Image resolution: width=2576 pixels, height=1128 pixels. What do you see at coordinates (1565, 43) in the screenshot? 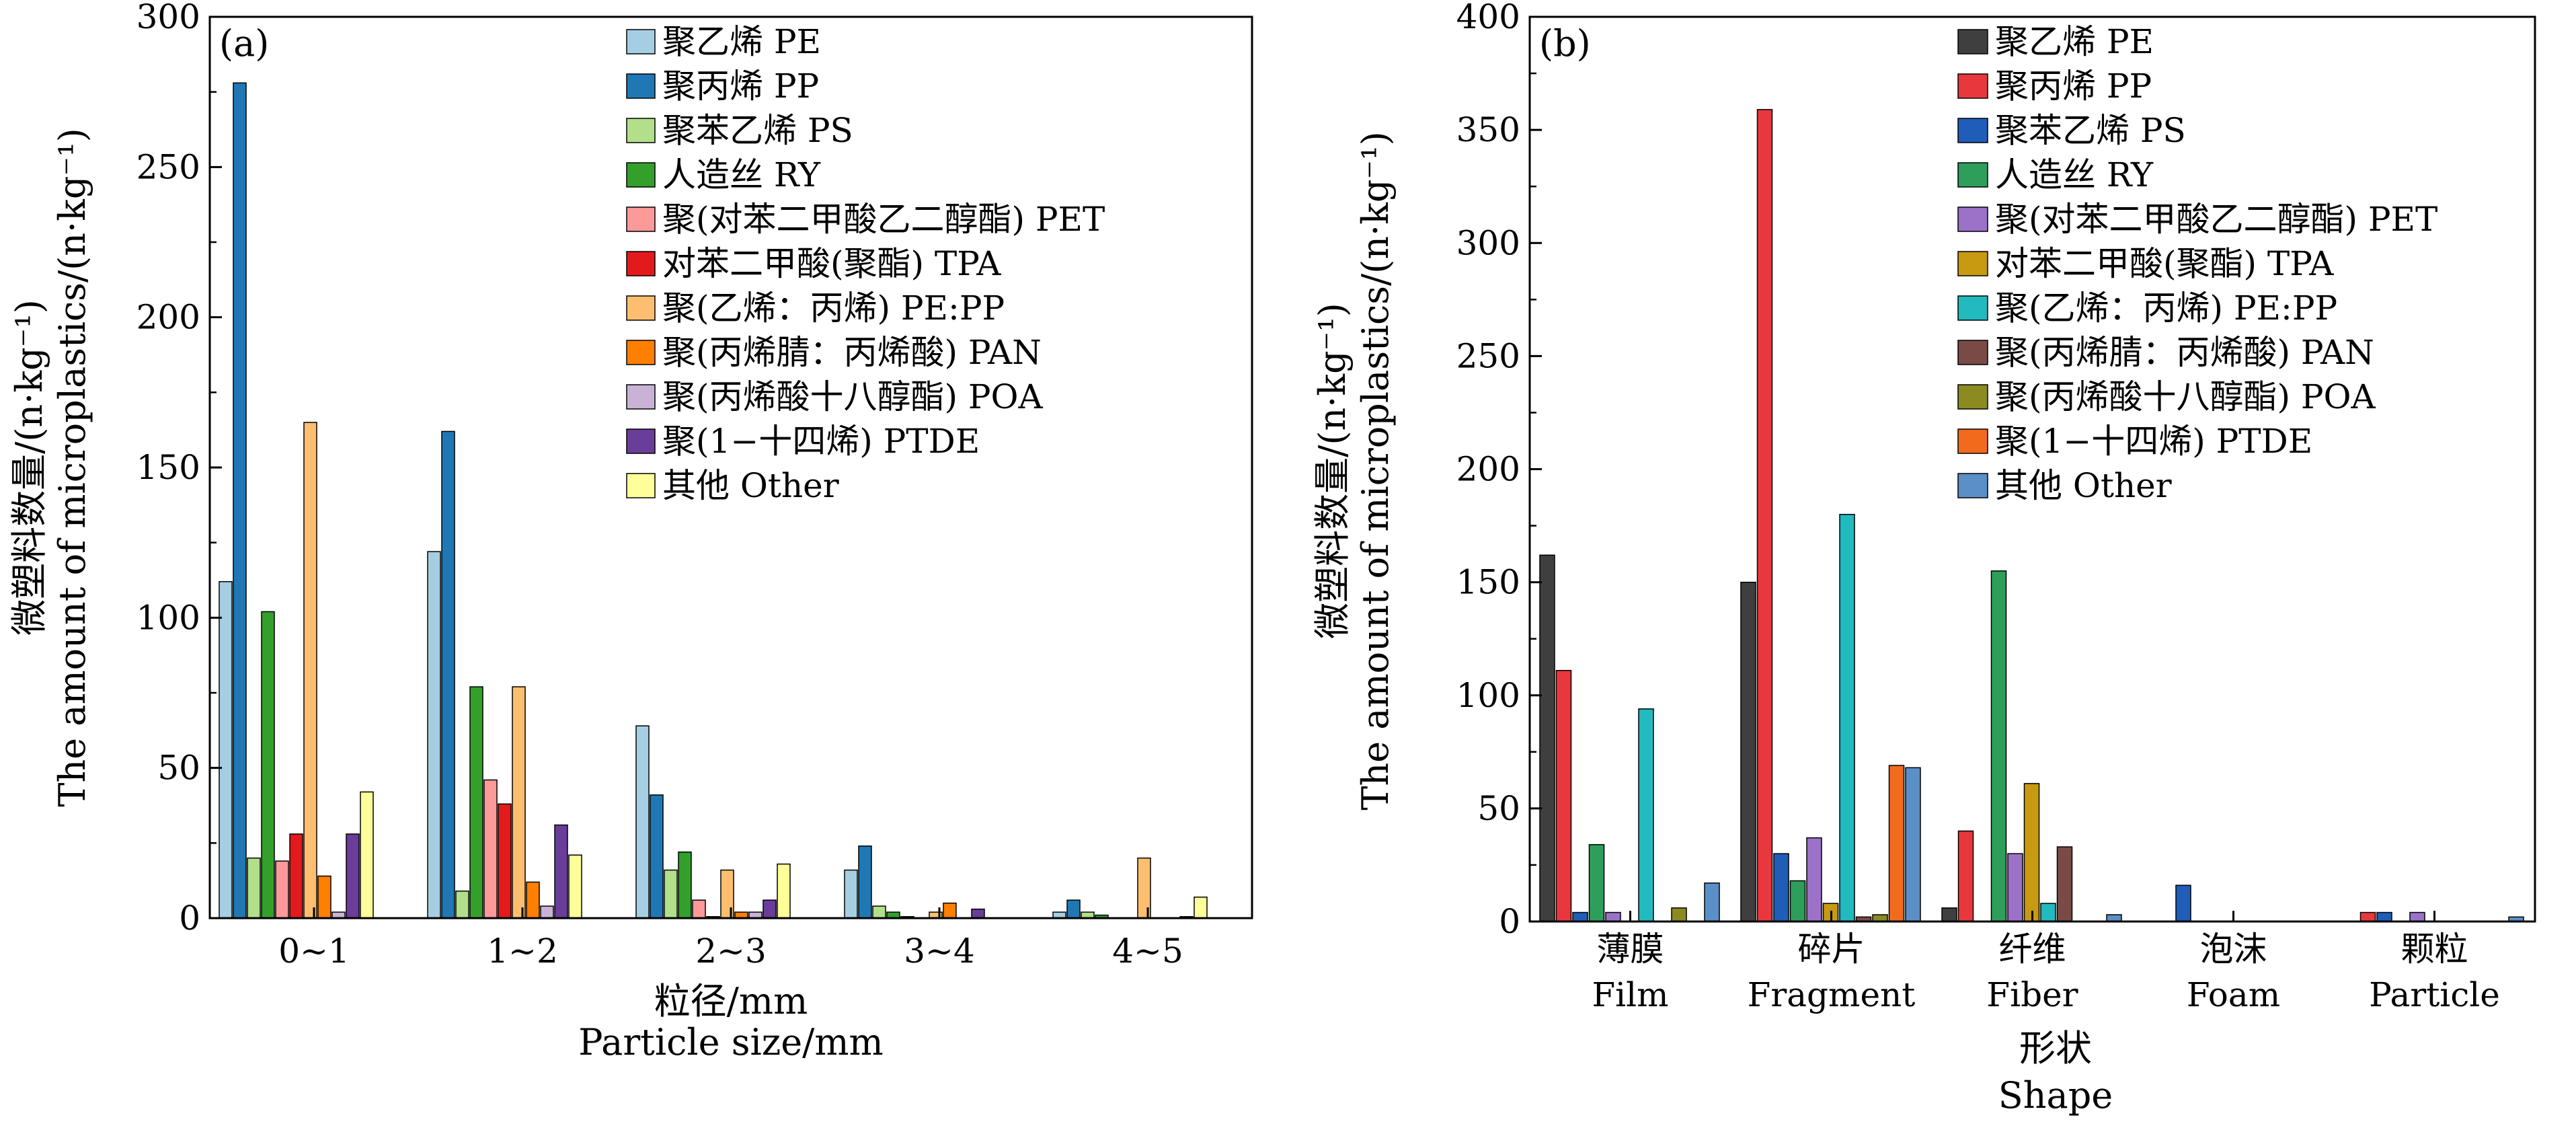
I see `panel-label: (b)` at bounding box center [1565, 43].